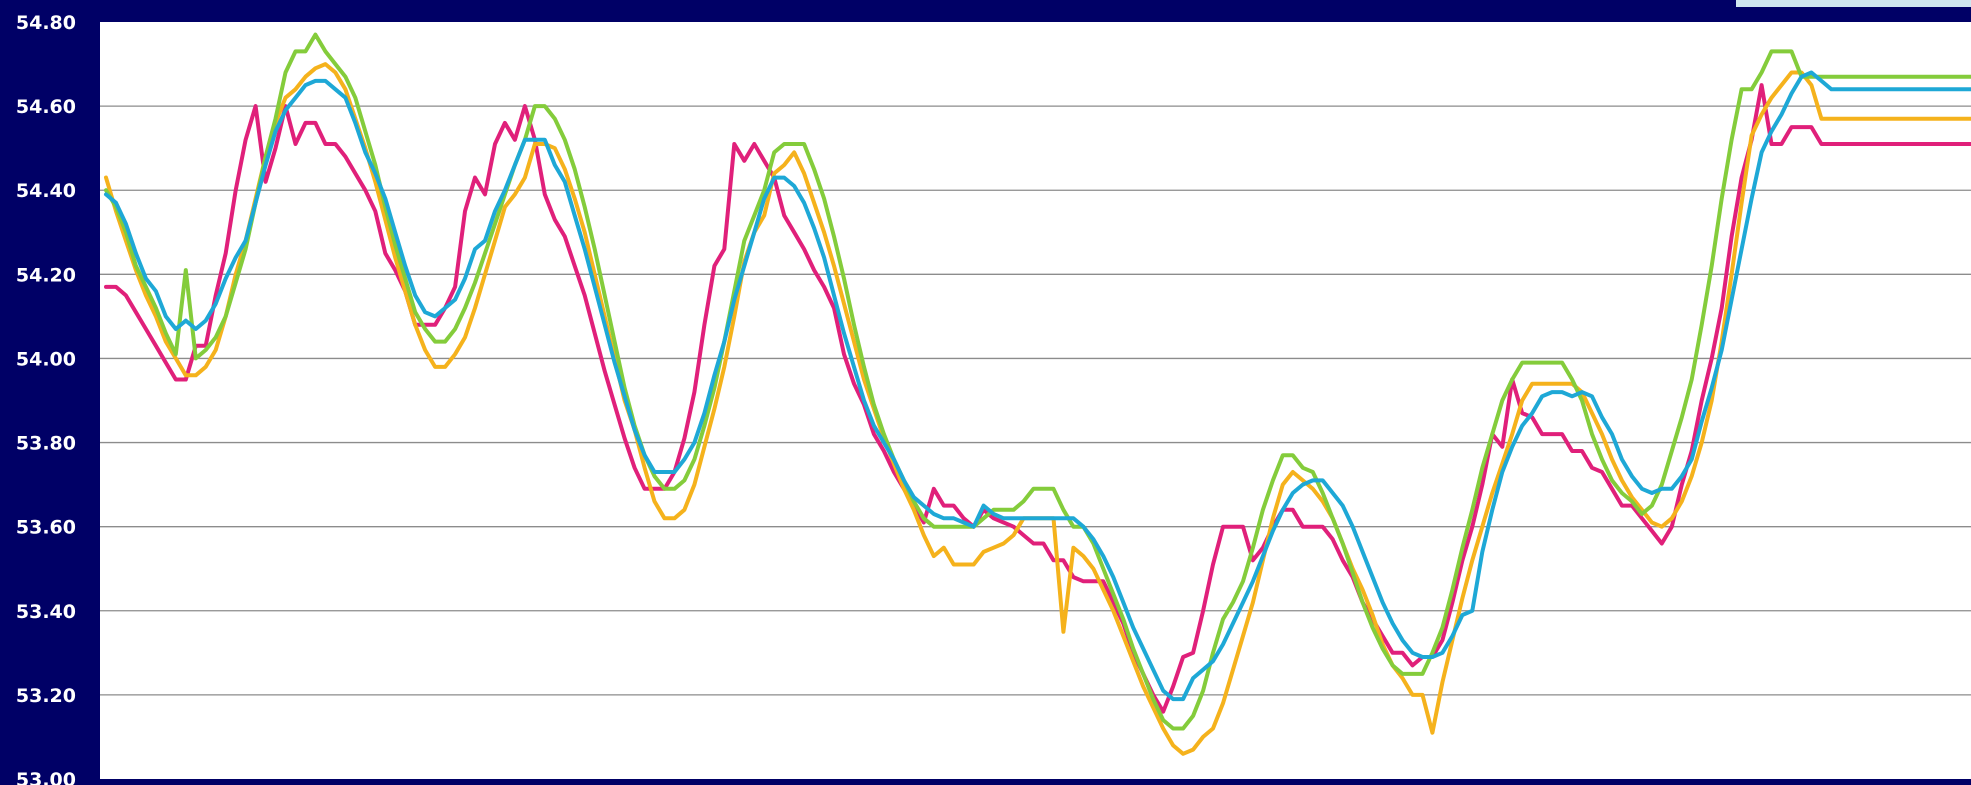 The image size is (1971, 785). What do you see at coordinates (46, 444) in the screenshot?
I see `y-tick-label: 53.80` at bounding box center [46, 444].